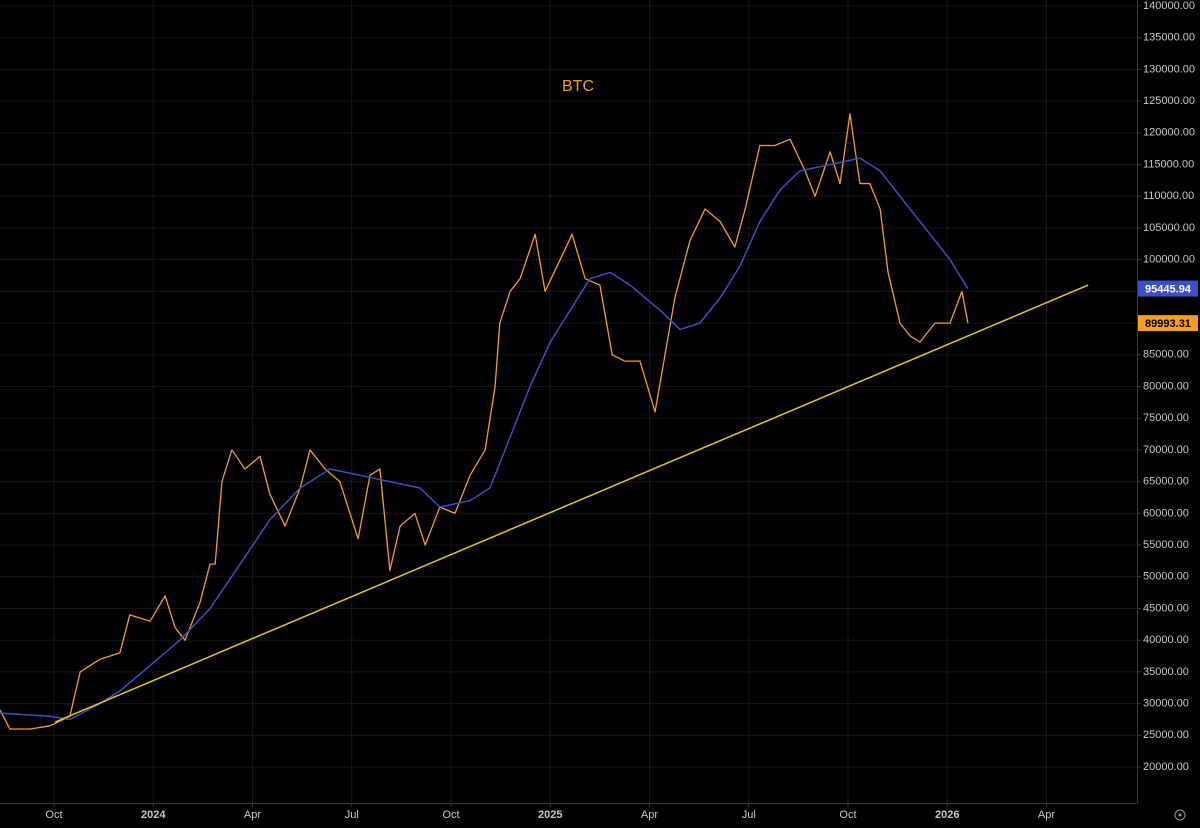 This screenshot has height=828, width=1200. I want to click on price-label: 89993.31, so click(1168, 324).